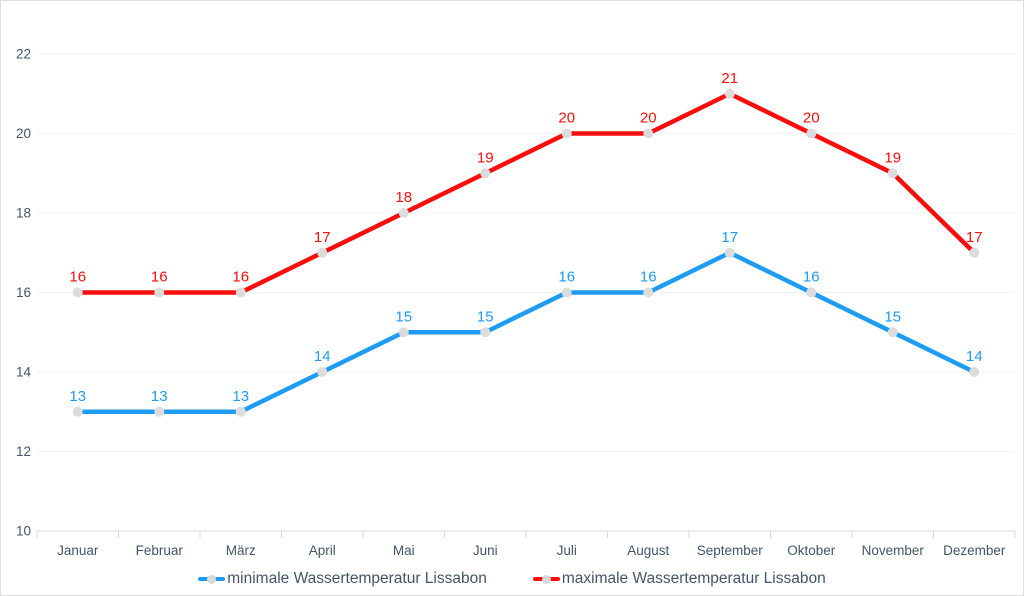 The image size is (1024, 596). Describe the element at coordinates (23, 54) in the screenshot. I see `y-tick-label: 22` at that location.